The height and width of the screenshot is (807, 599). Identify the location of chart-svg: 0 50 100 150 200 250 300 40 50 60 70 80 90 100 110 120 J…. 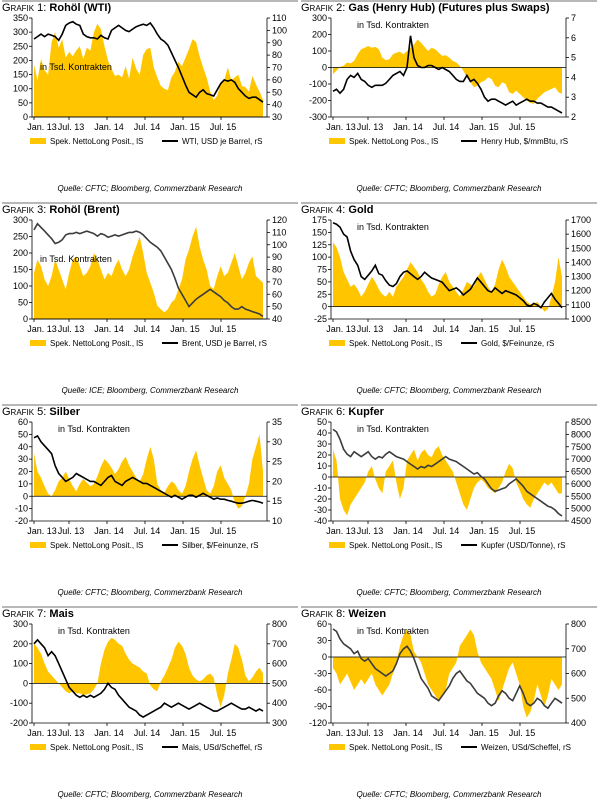
(150, 281).